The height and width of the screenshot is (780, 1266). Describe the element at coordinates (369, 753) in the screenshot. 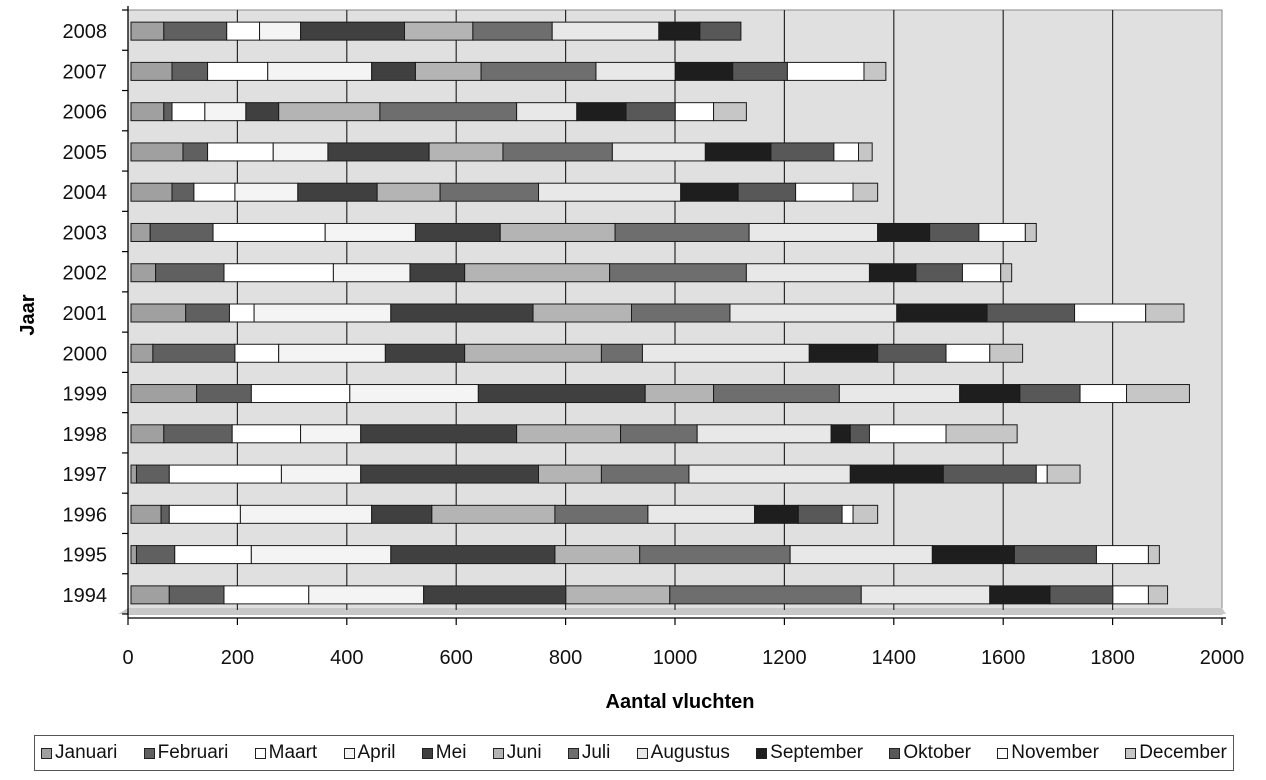

I see `legend-item-april: April` at that location.